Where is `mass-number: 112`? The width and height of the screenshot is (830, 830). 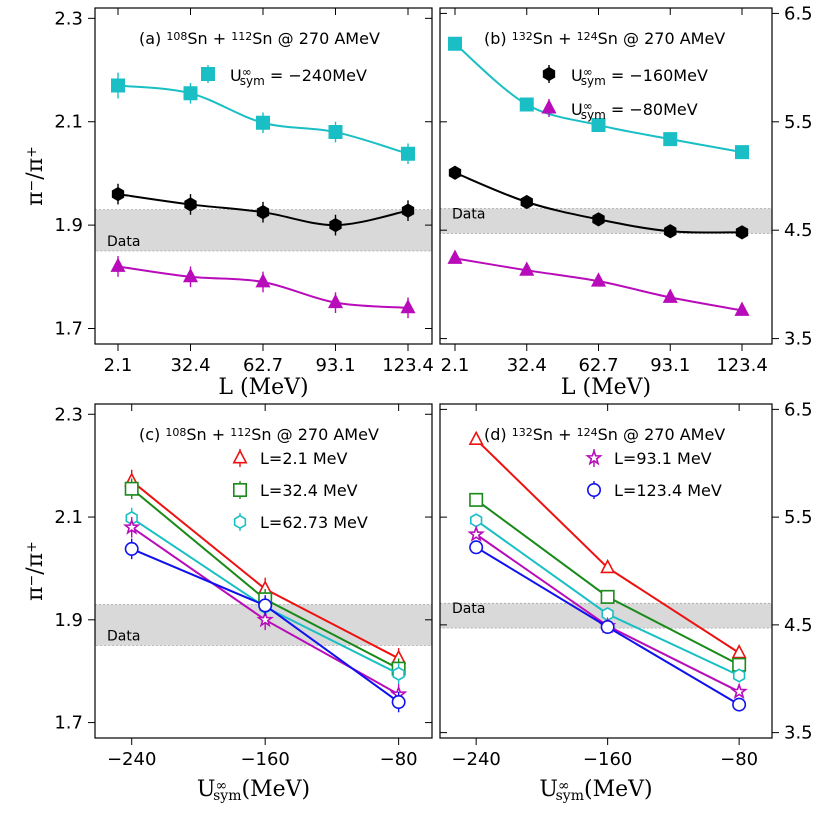 mass-number: 112 is located at coordinates (240, 432).